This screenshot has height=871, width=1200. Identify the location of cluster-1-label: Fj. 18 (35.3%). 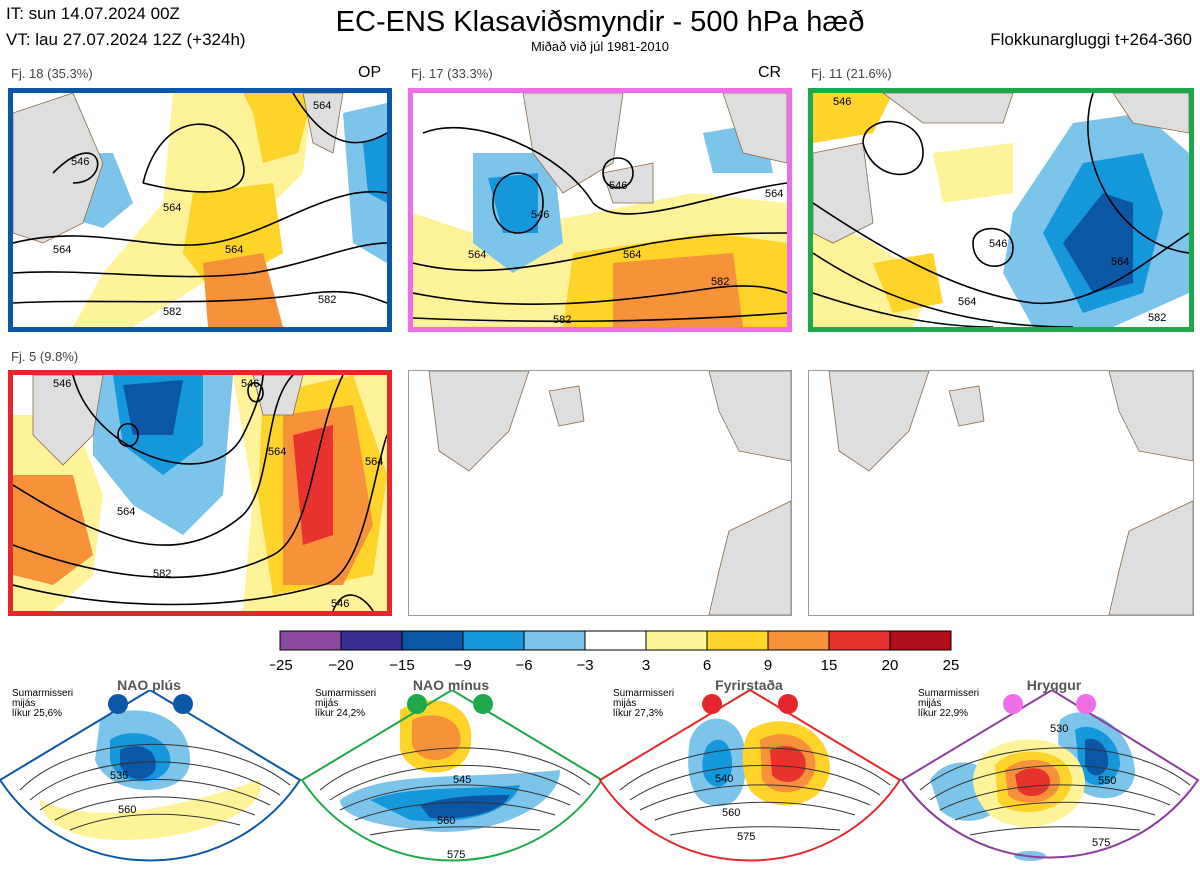
(52, 73).